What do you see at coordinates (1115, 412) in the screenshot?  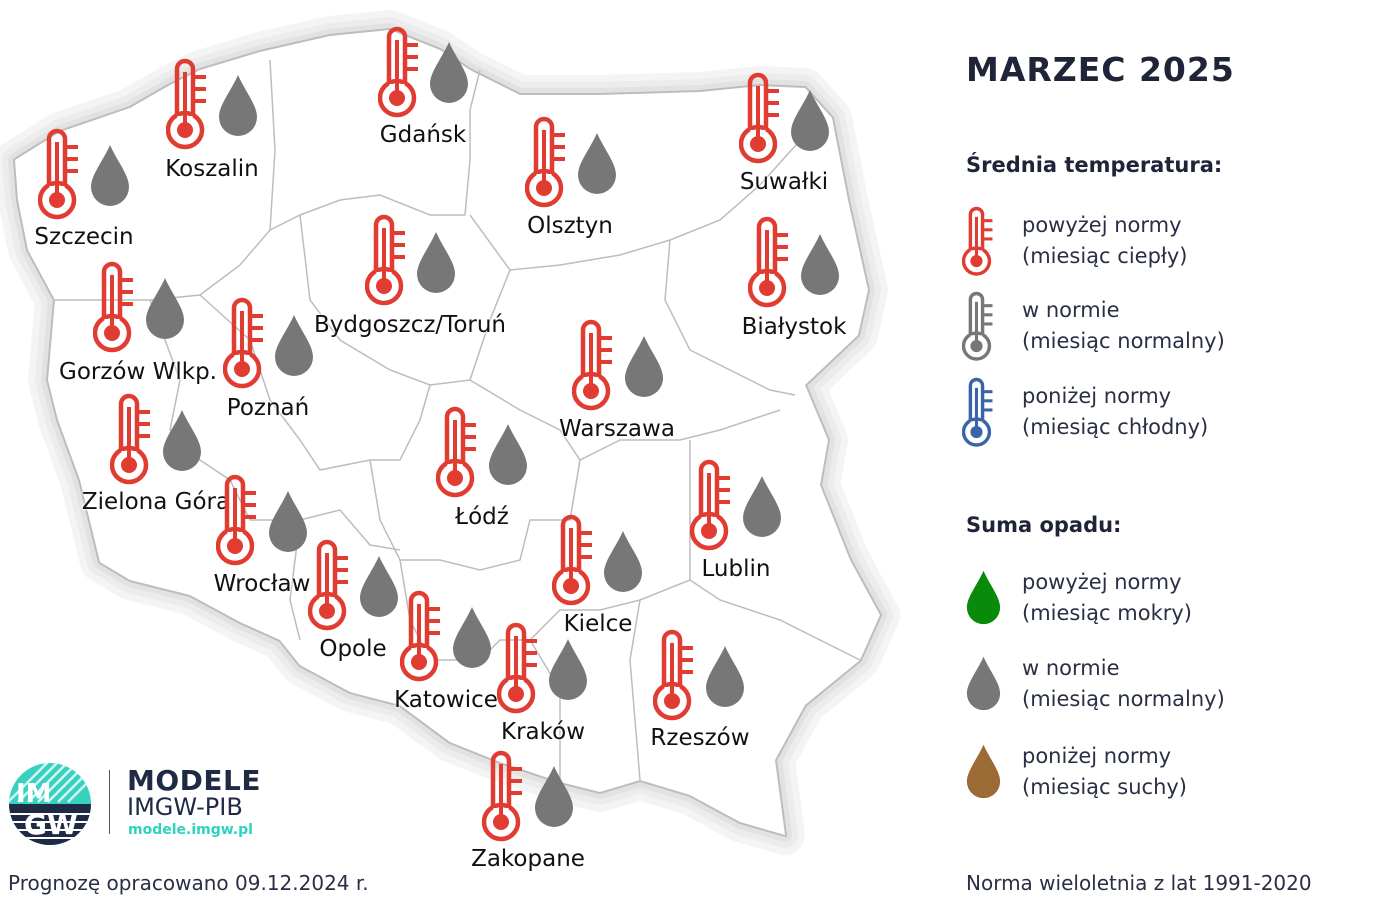 I see `legend-temperature-item: poniżej normy (miesiąc chłodny)` at bounding box center [1115, 412].